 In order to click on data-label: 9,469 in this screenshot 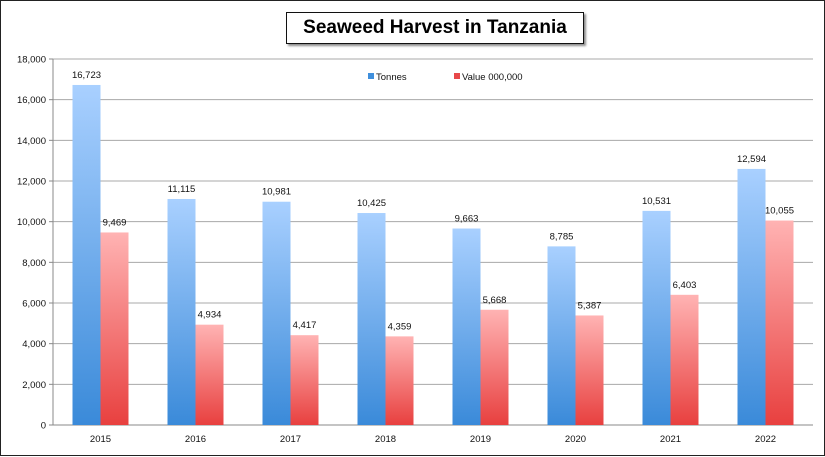, I will do `click(115, 222)`.